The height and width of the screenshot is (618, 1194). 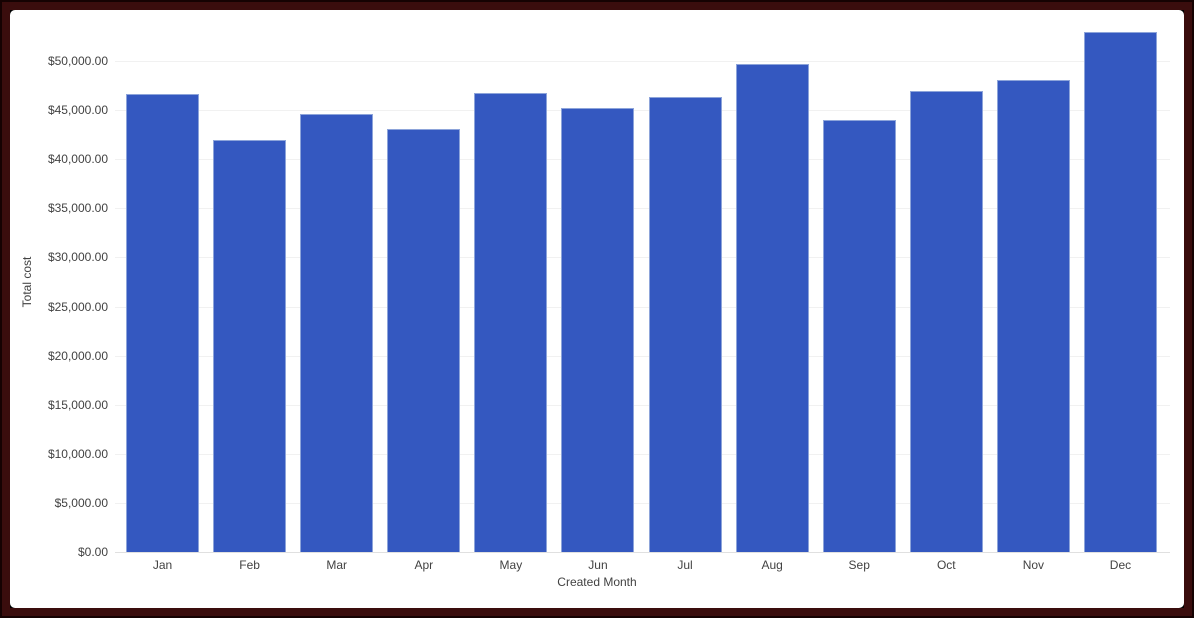 I want to click on bar-sep, so click(x=859, y=335).